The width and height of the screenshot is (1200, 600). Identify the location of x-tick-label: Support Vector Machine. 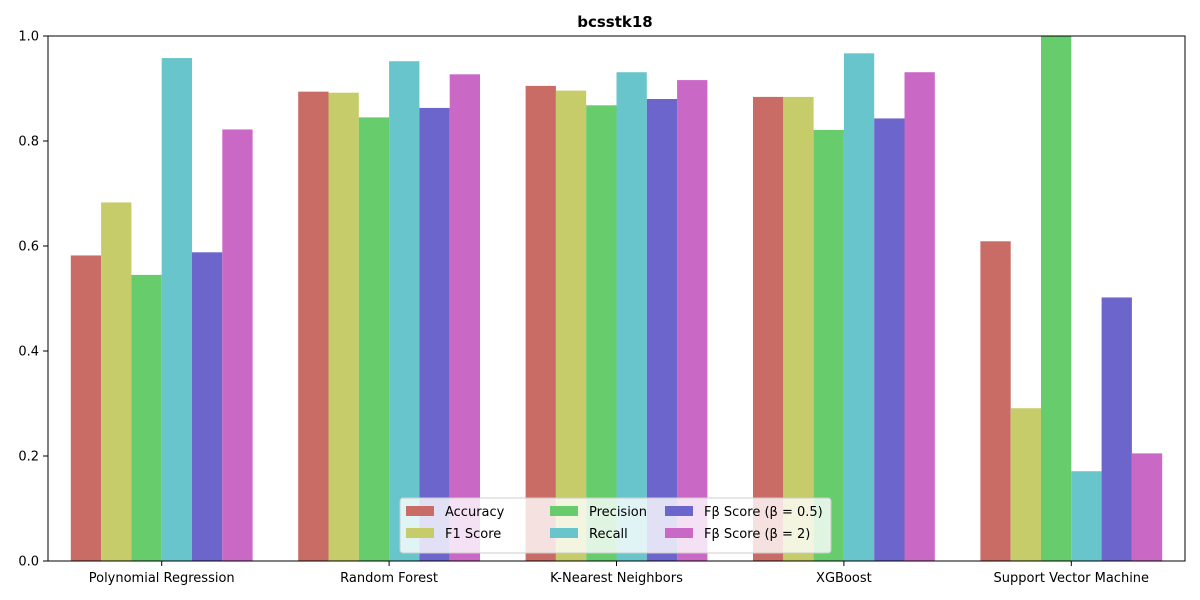
(1072, 578).